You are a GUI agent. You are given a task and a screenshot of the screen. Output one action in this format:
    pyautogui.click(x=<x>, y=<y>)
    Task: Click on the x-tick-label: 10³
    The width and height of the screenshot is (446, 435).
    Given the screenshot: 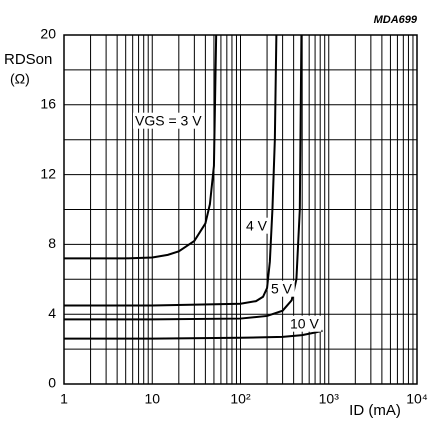 What is the action you would take?
    pyautogui.click(x=329, y=399)
    